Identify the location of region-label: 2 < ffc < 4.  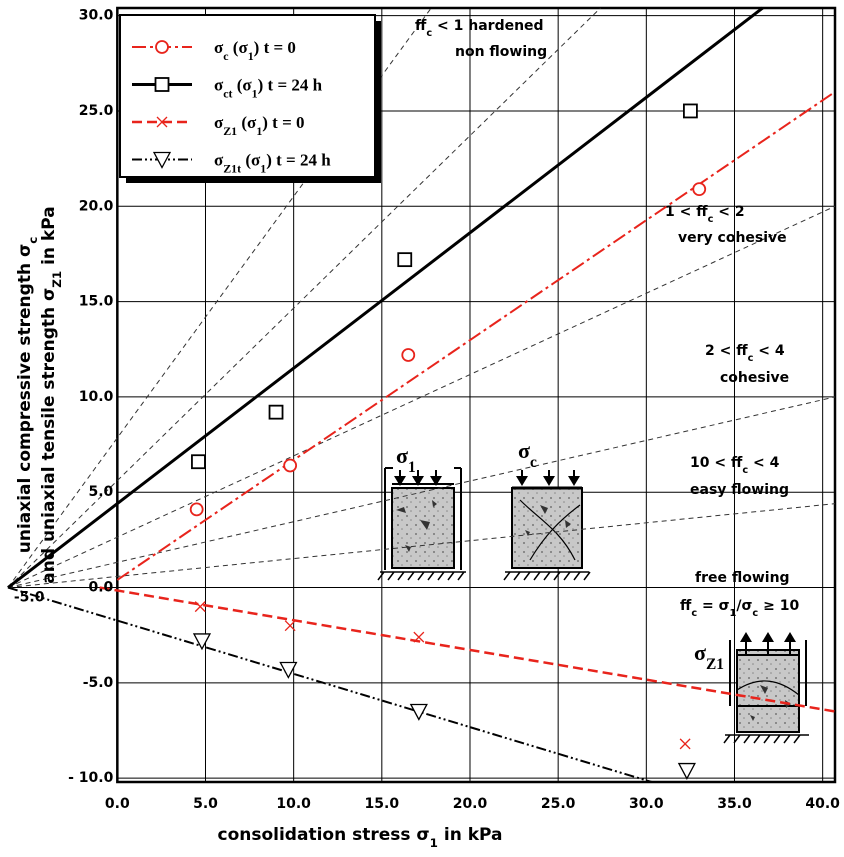
(745, 353).